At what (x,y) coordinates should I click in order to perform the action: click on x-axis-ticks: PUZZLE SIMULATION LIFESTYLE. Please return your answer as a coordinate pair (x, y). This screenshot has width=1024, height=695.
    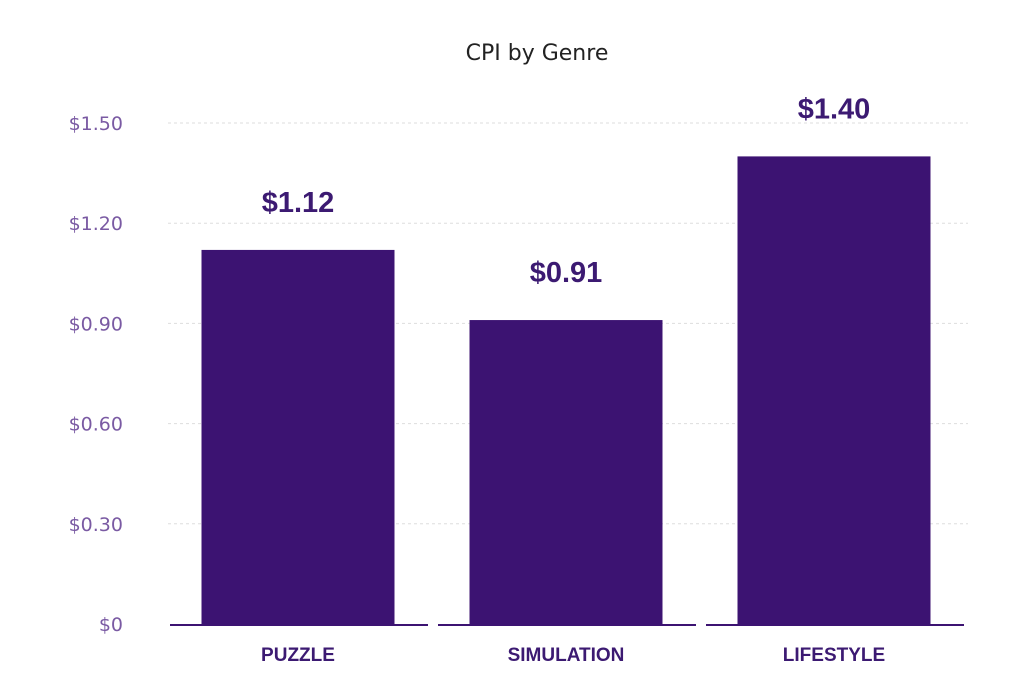
    Looking at the image, I should click on (573, 655).